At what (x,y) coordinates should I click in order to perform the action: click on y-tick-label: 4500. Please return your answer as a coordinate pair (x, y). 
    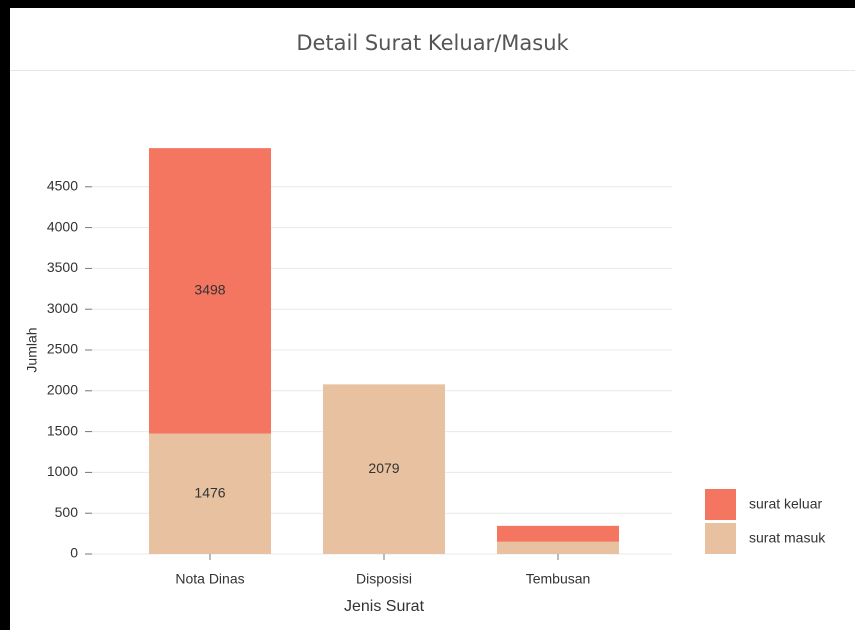
    Looking at the image, I should click on (62, 186).